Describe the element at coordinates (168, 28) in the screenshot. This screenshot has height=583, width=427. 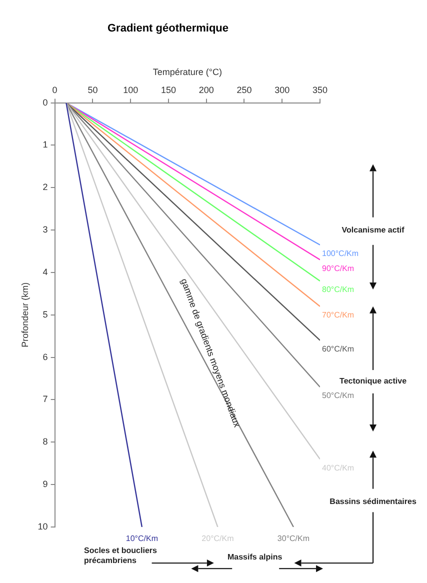
I see `chart-title: Gradient géothermique` at that location.